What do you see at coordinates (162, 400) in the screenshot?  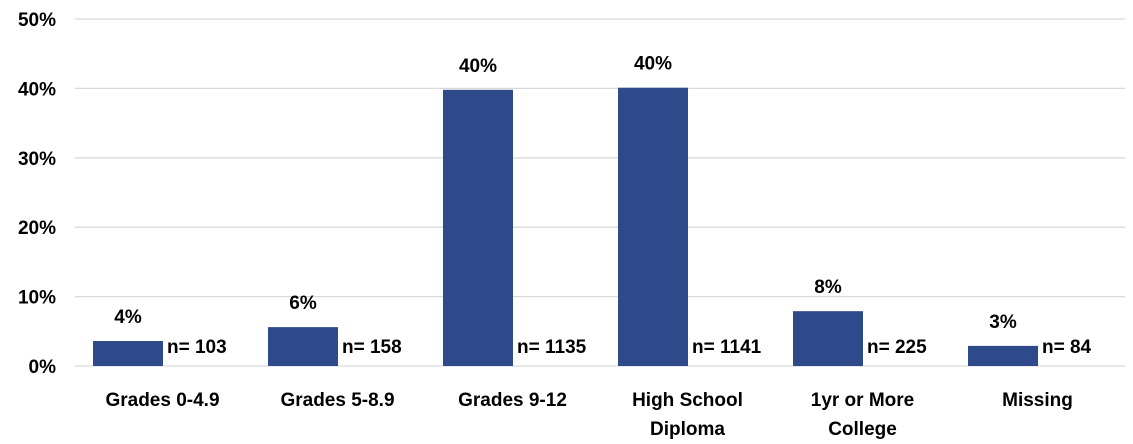 I see `category-label: Grades 0-4.9` at bounding box center [162, 400].